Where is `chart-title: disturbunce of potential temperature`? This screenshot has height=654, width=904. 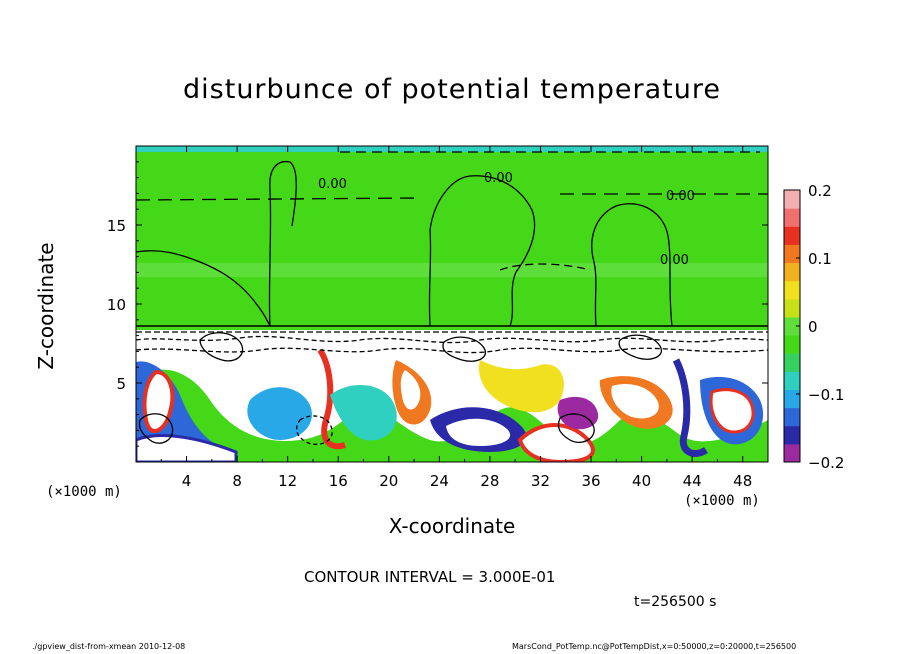
chart-title: disturbunce of potential temperature is located at coordinates (452, 89).